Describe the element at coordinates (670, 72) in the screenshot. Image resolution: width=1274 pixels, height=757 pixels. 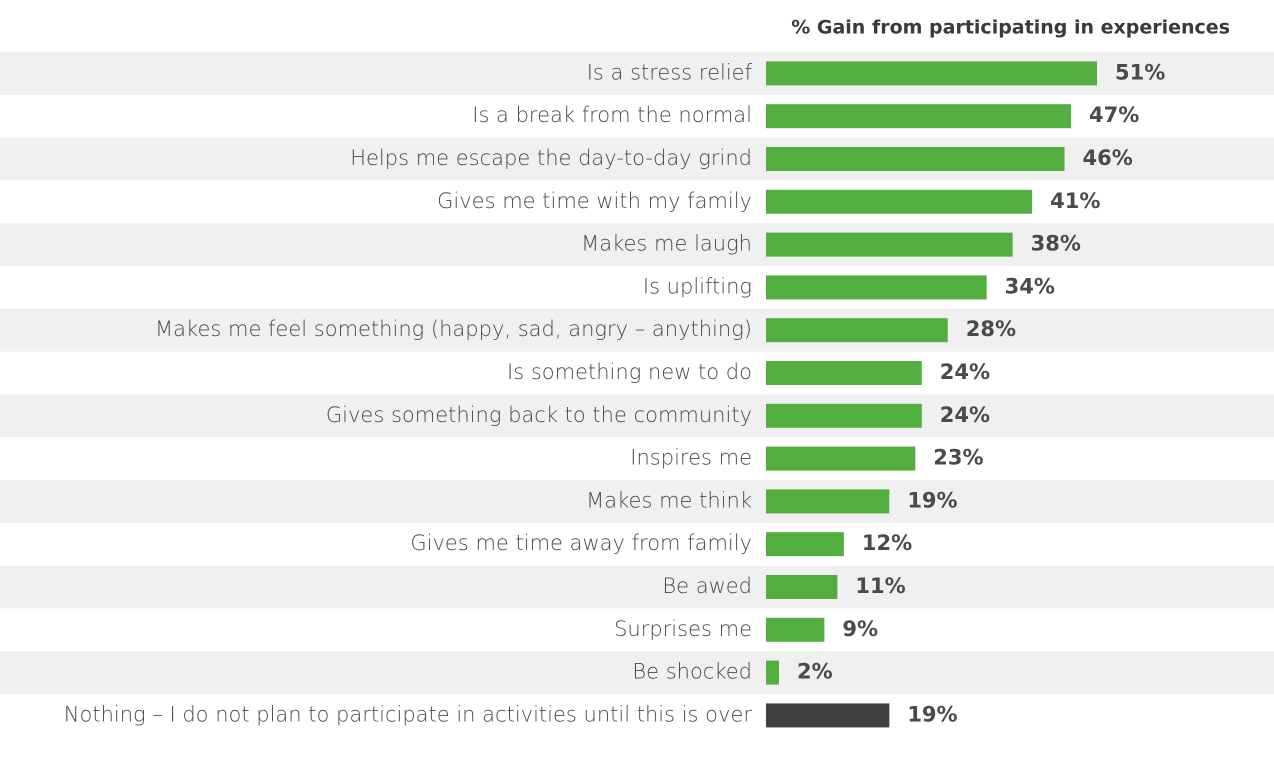
I see `category-label: Is a stress relief` at that location.